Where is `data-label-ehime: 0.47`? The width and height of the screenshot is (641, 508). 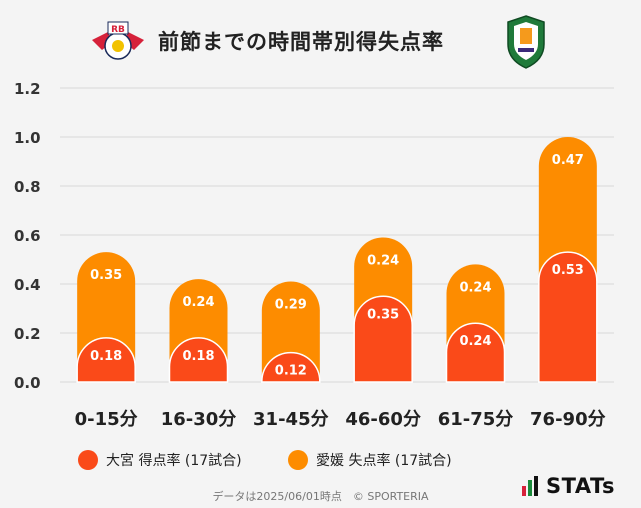 data-label-ehime: 0.47 is located at coordinates (568, 160).